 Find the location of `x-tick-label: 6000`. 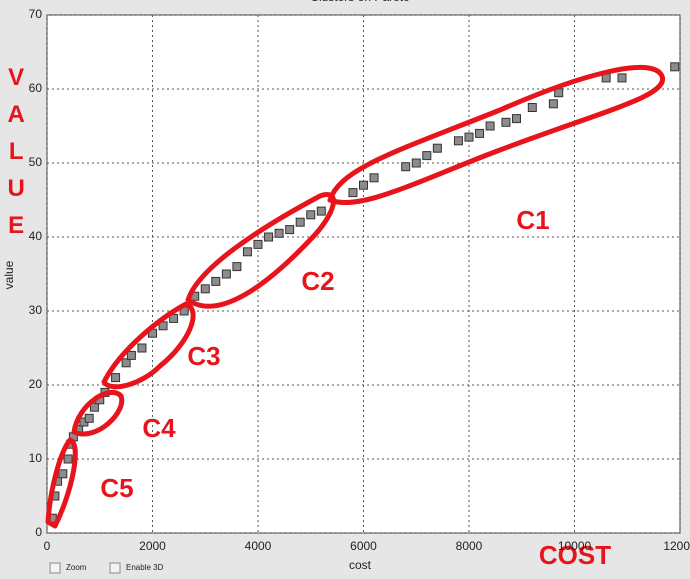

x-tick-label: 6000 is located at coordinates (363, 546).